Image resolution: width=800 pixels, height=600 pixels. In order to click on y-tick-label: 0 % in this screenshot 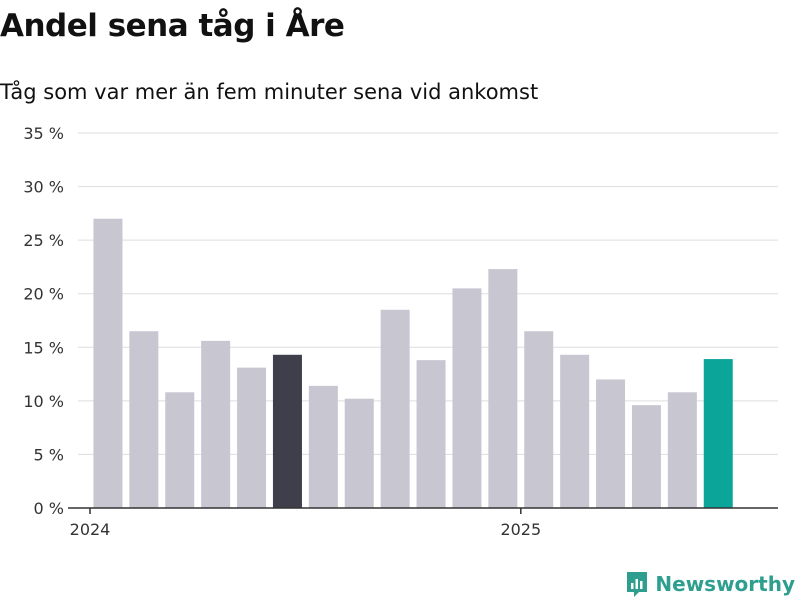, I will do `click(49, 508)`.